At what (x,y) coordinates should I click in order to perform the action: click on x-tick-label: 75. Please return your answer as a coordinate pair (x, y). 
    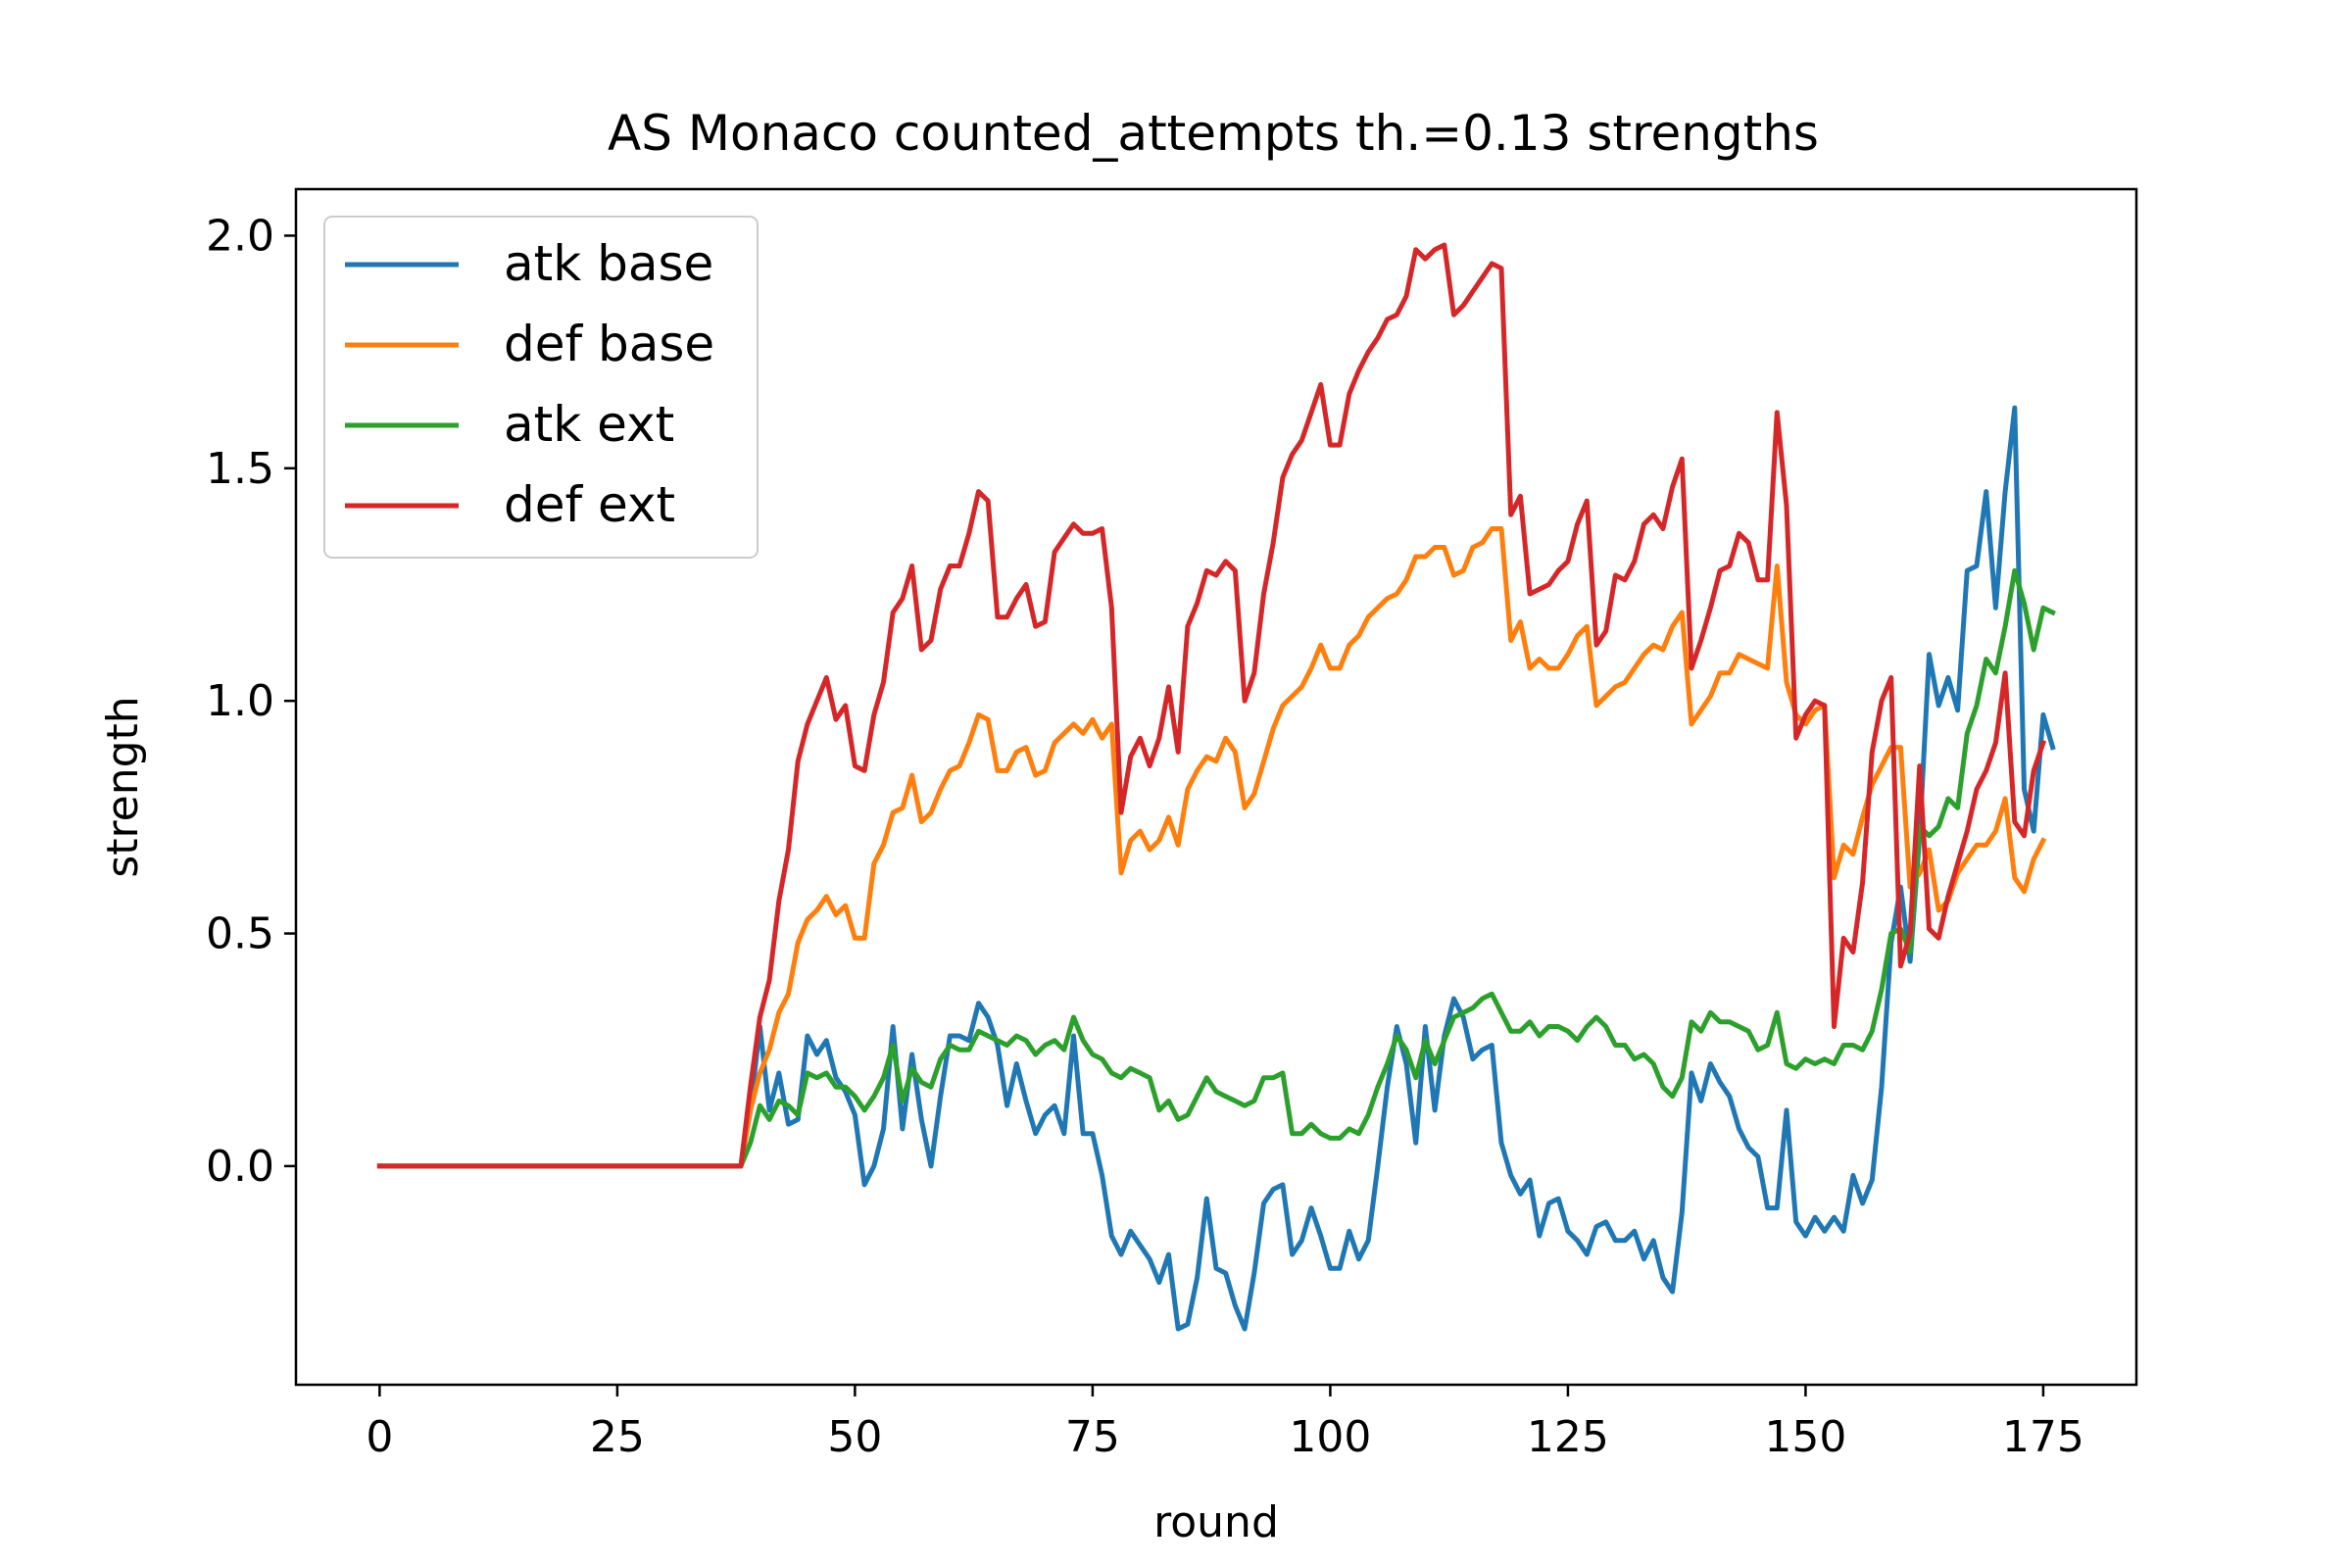
    Looking at the image, I should click on (1092, 1437).